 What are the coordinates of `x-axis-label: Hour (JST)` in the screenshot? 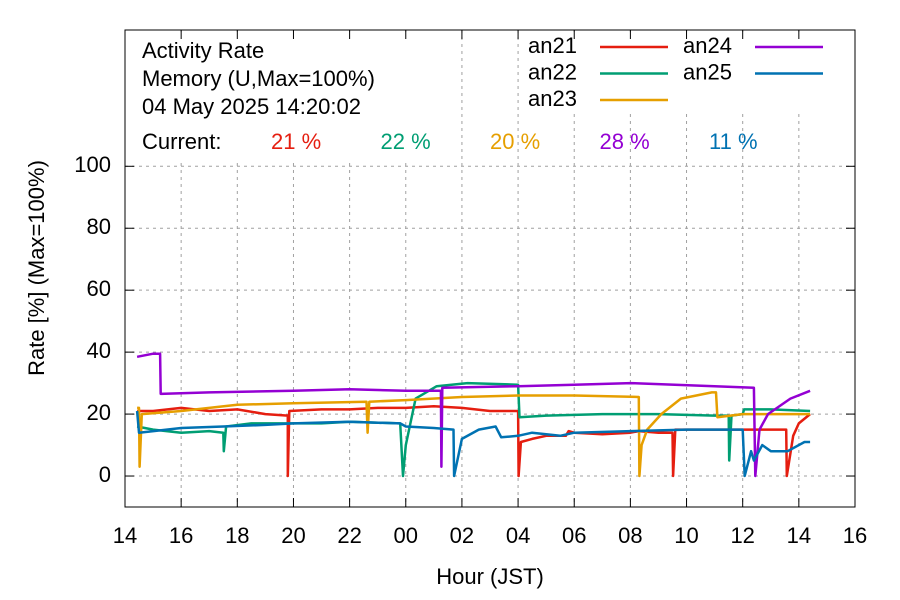 It's located at (490, 576).